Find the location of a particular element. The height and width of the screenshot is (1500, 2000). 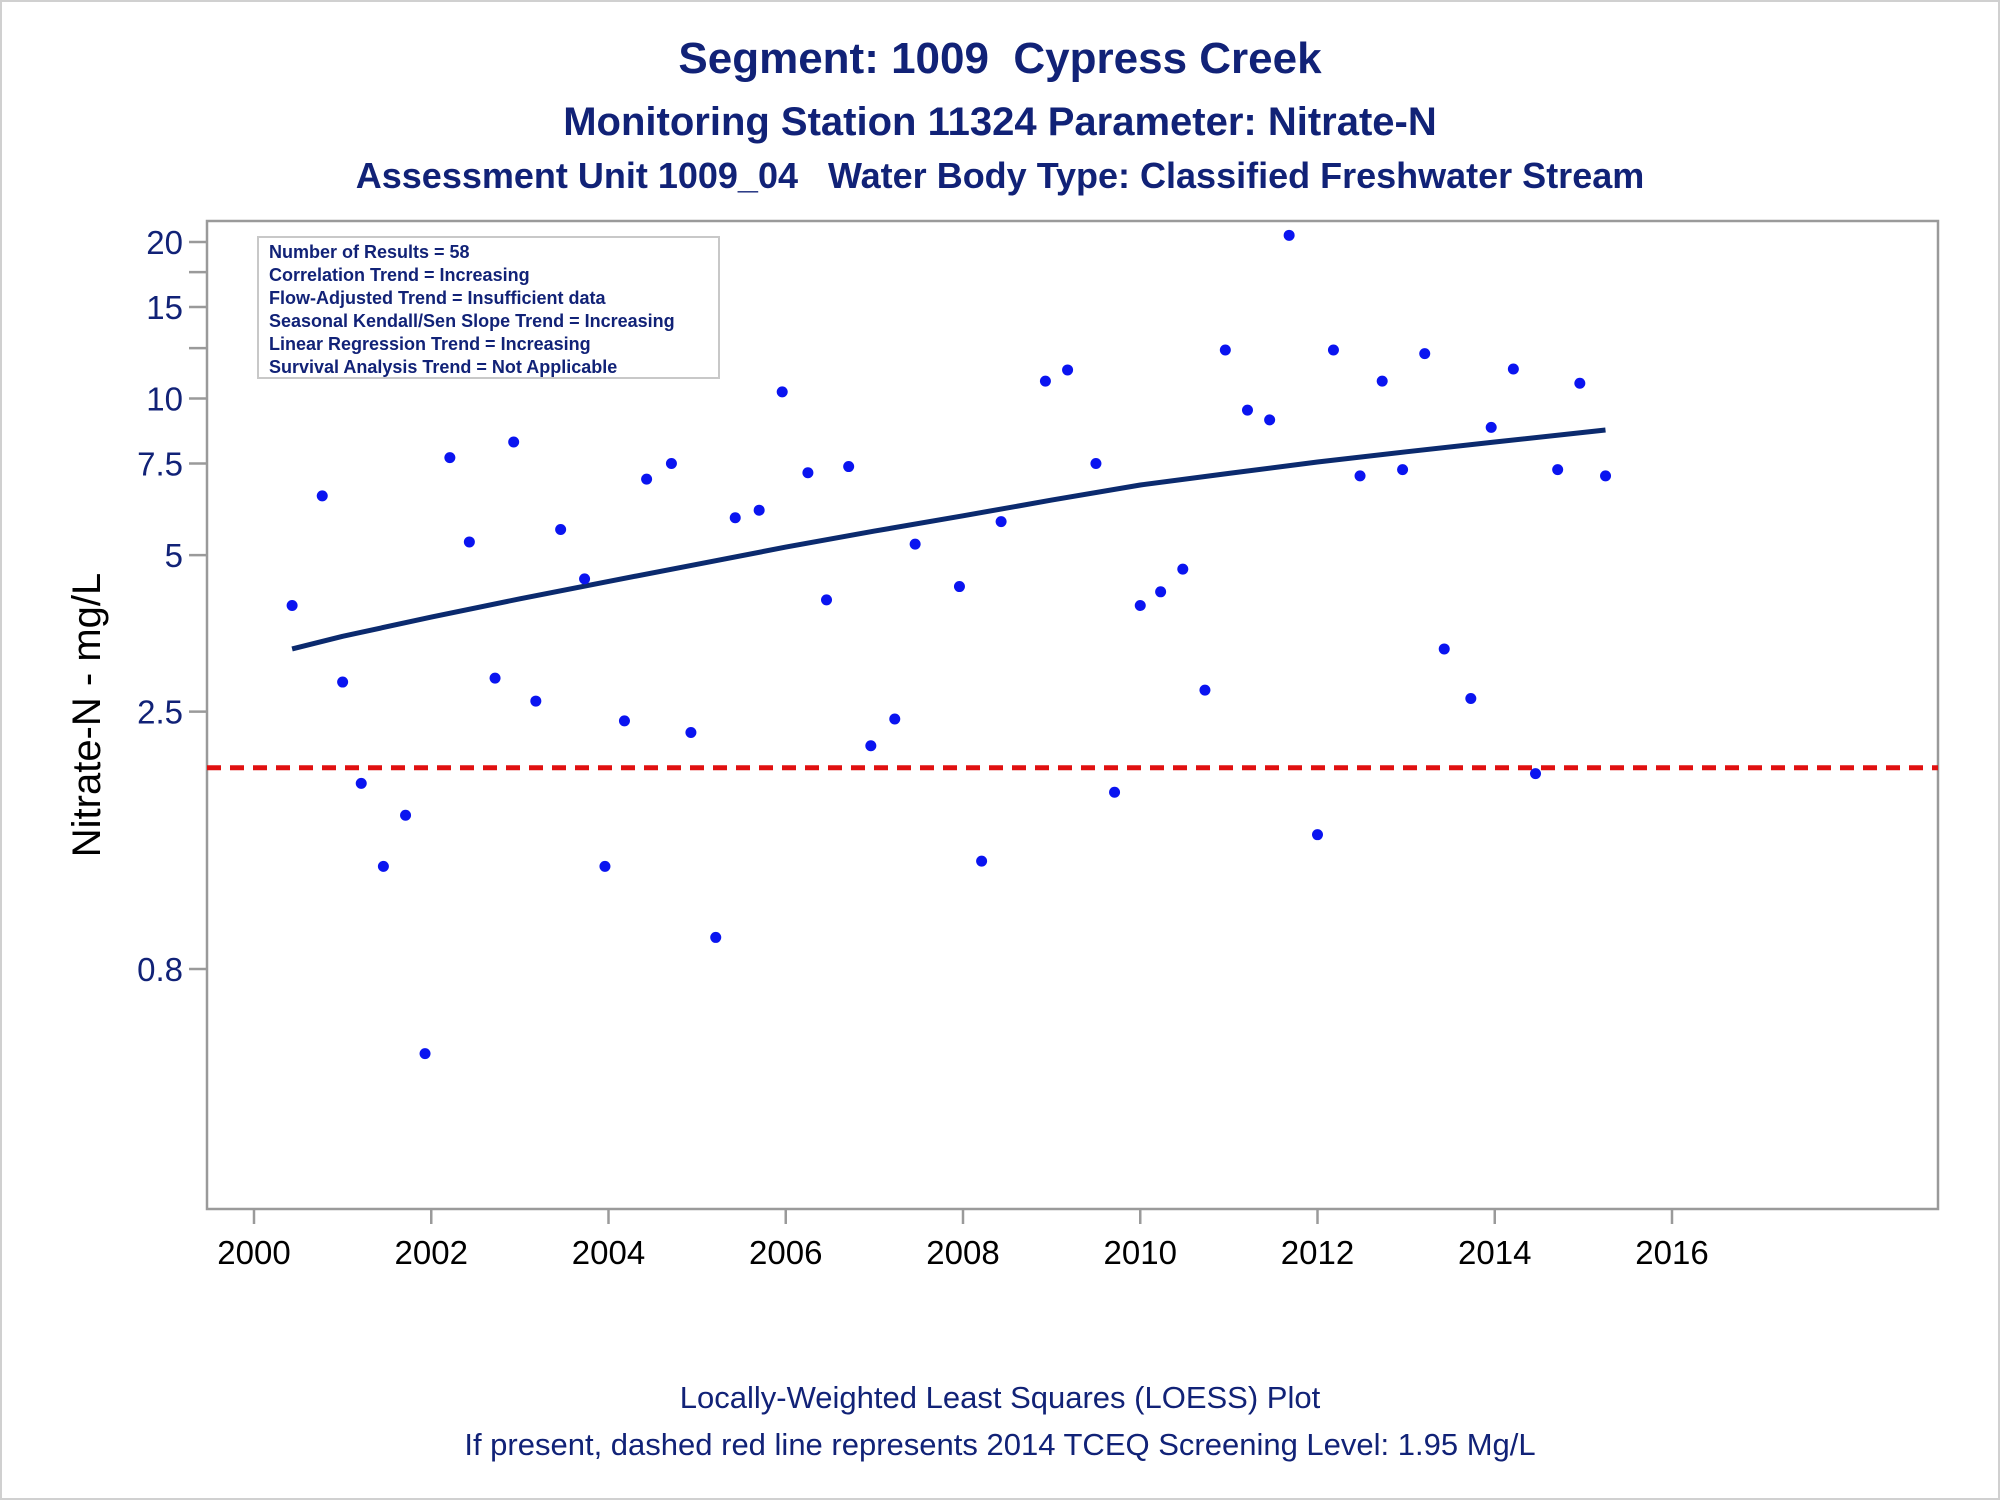

chart-title: Segment: 1009 Cypress Creek is located at coordinates (1000, 58).